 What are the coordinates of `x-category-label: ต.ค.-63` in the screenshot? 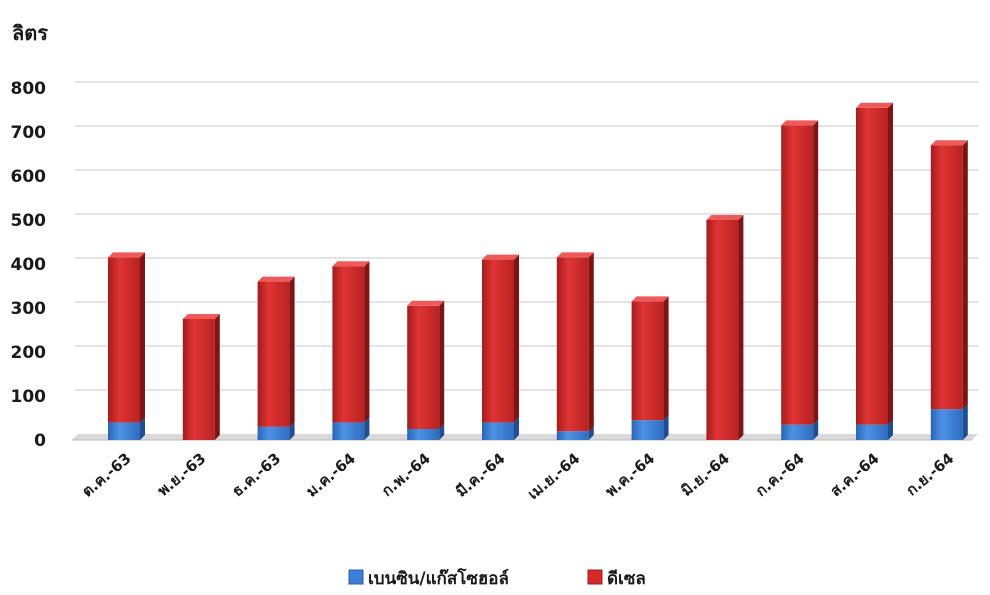 It's located at (106, 474).